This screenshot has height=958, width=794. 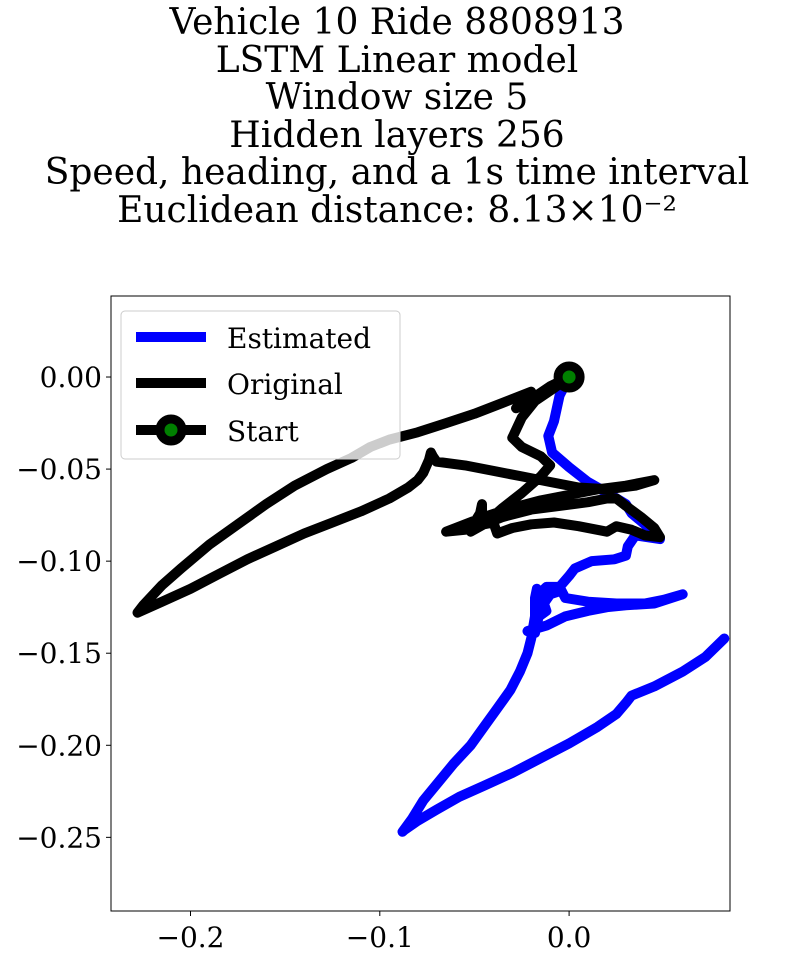 What do you see at coordinates (397, 173) in the screenshot?
I see `title-line-5: Speed, heading, and a 1s time interval` at bounding box center [397, 173].